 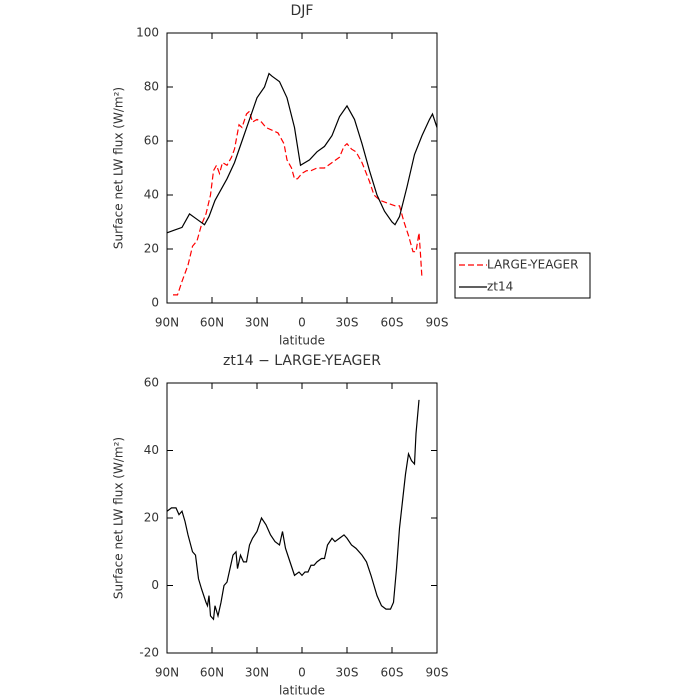 What do you see at coordinates (522, 275) in the screenshot?
I see `legend-box` at bounding box center [522, 275].